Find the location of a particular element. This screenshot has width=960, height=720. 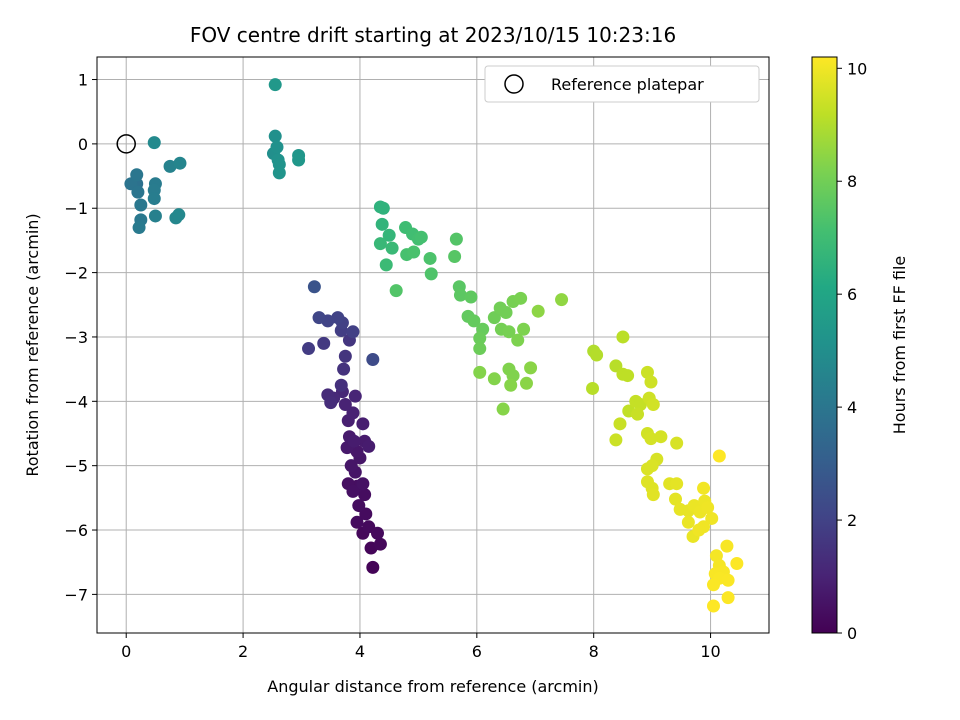

x-tick-label: 0 is located at coordinates (126, 651).